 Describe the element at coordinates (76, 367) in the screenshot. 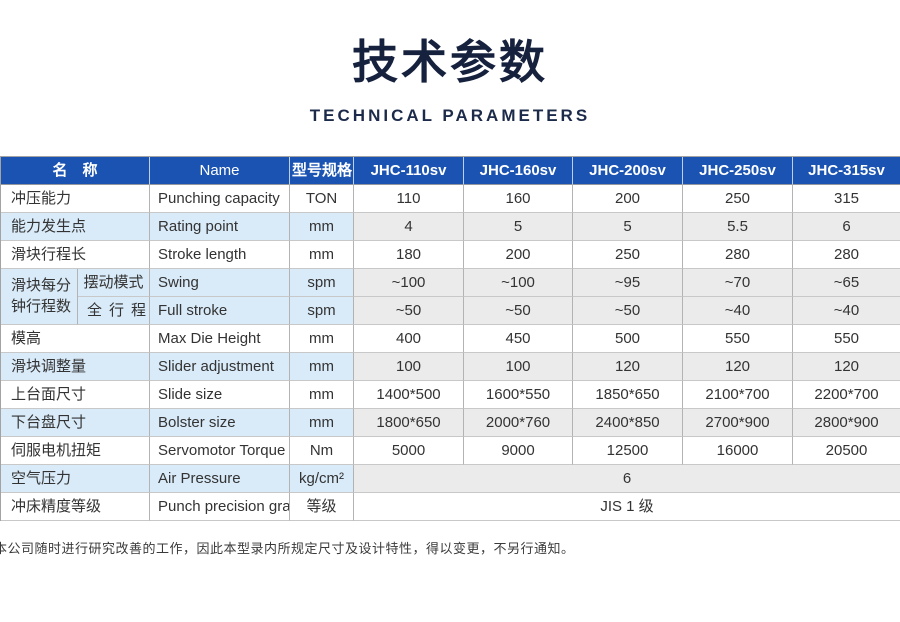

I see `cell-cn: 滑块调整量` at that location.